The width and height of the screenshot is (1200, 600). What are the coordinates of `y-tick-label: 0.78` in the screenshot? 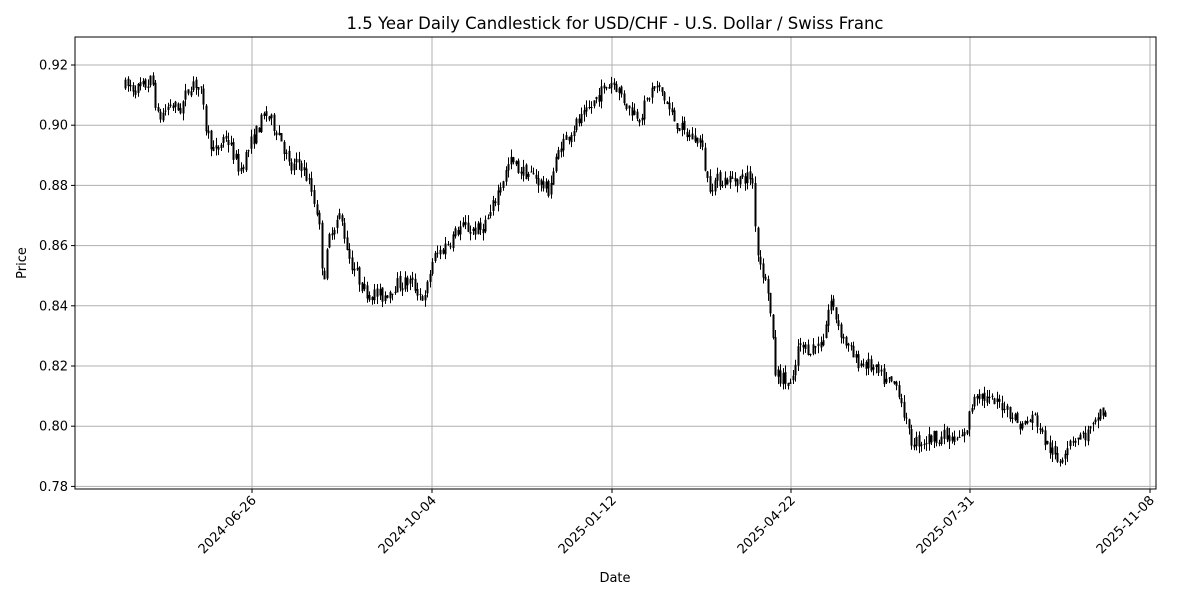 It's located at (53, 487).